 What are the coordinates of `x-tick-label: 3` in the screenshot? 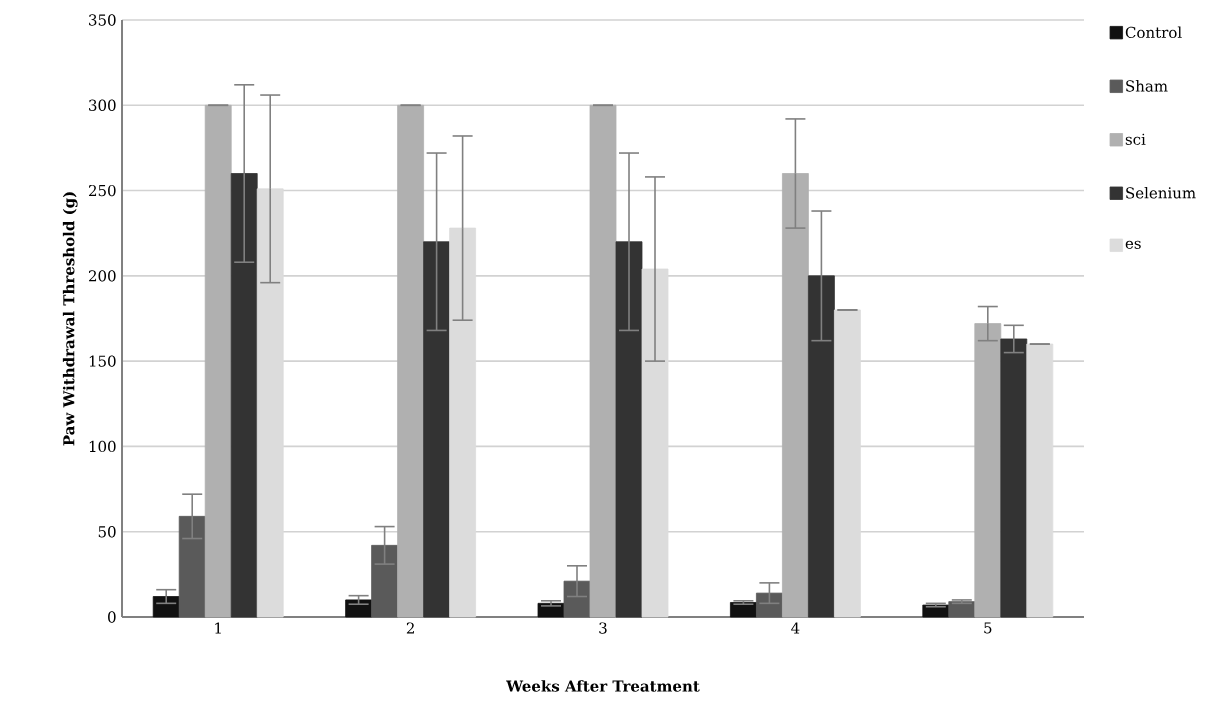 It's located at (603, 628).